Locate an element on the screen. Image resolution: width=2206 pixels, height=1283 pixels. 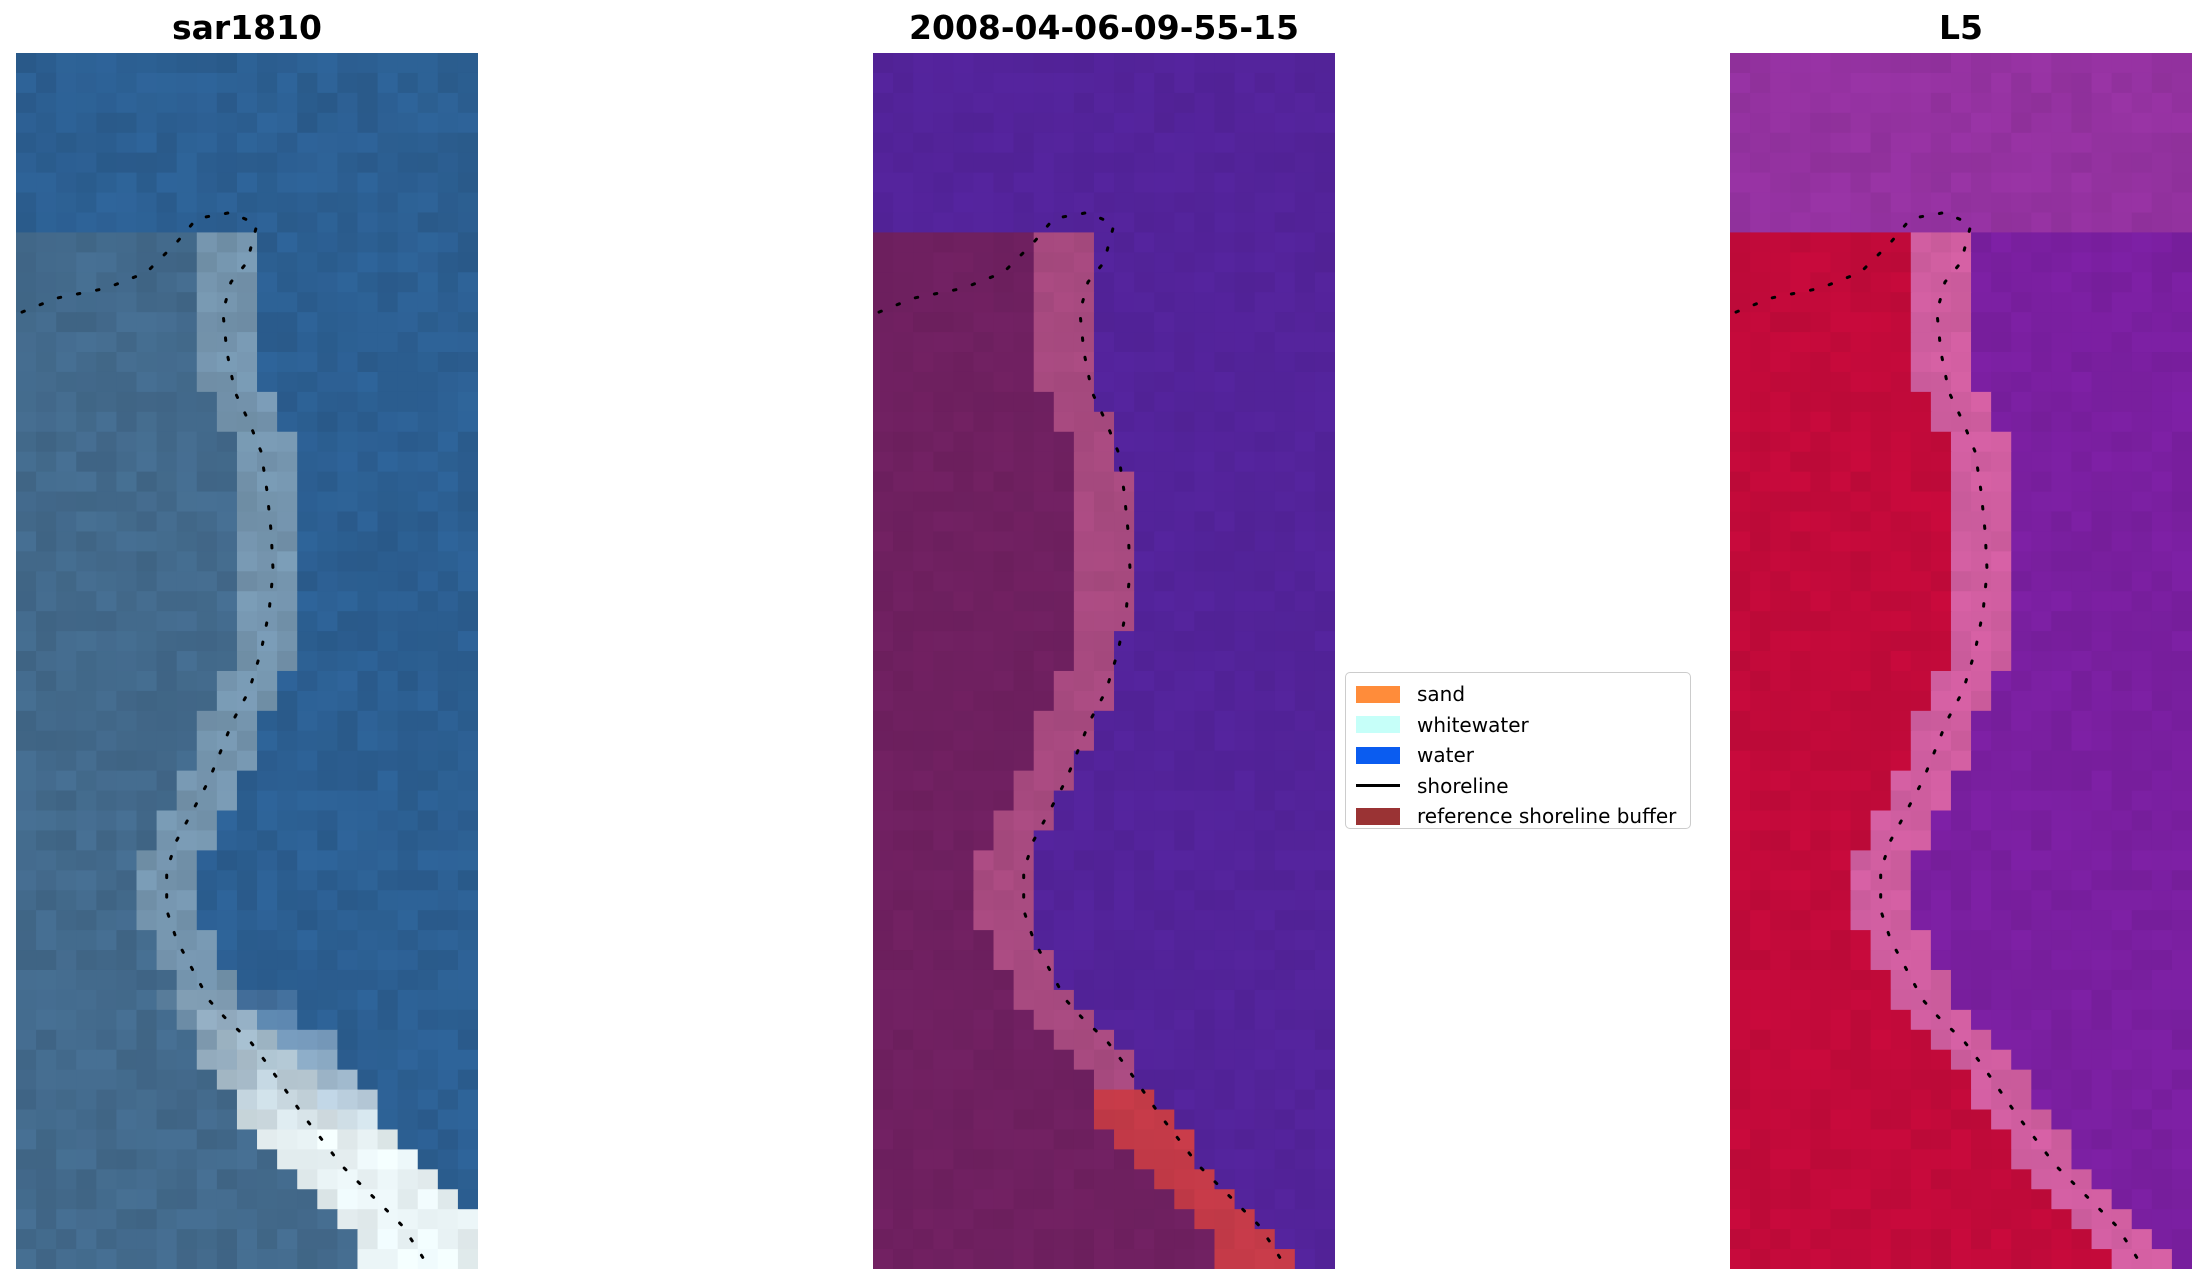
legend-item-water: water is located at coordinates (1518, 755).